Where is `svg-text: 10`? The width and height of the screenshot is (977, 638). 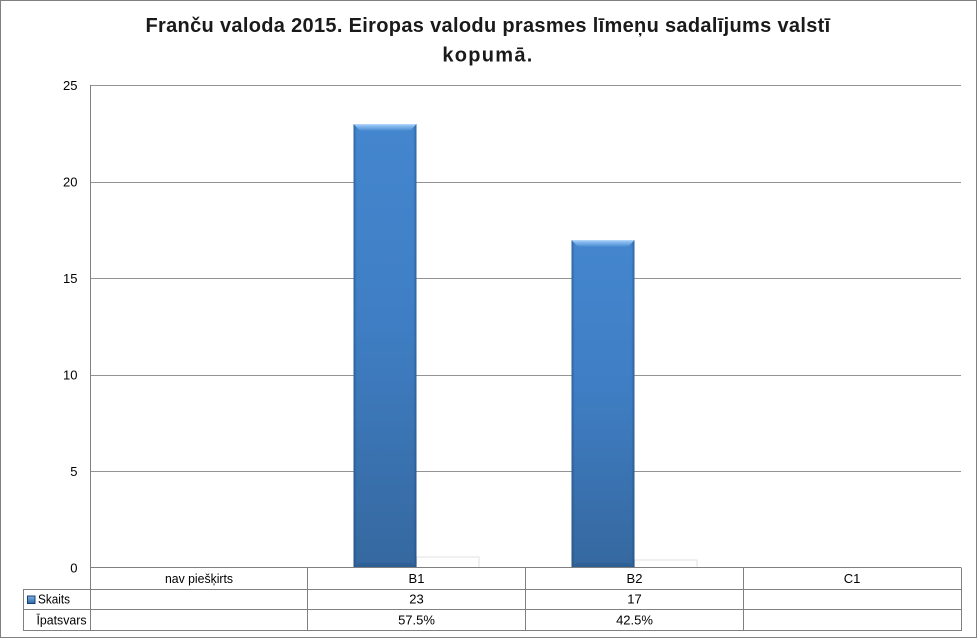 svg-text: 10 is located at coordinates (70, 375).